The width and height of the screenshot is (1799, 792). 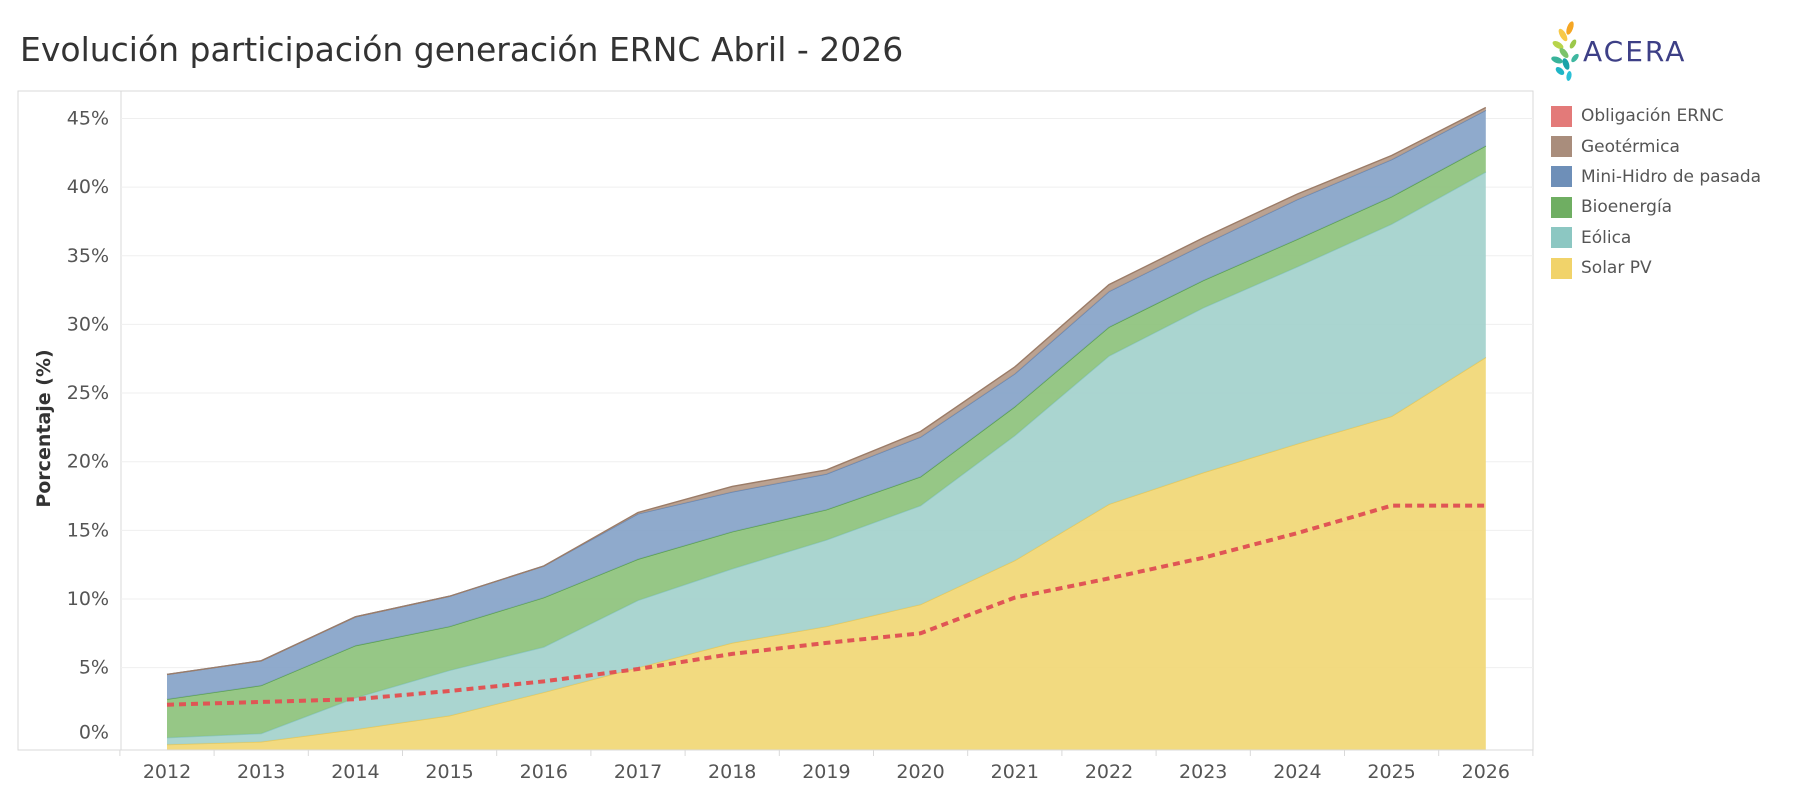 I want to click on x-tick-label: 2018, so click(x=732, y=772).